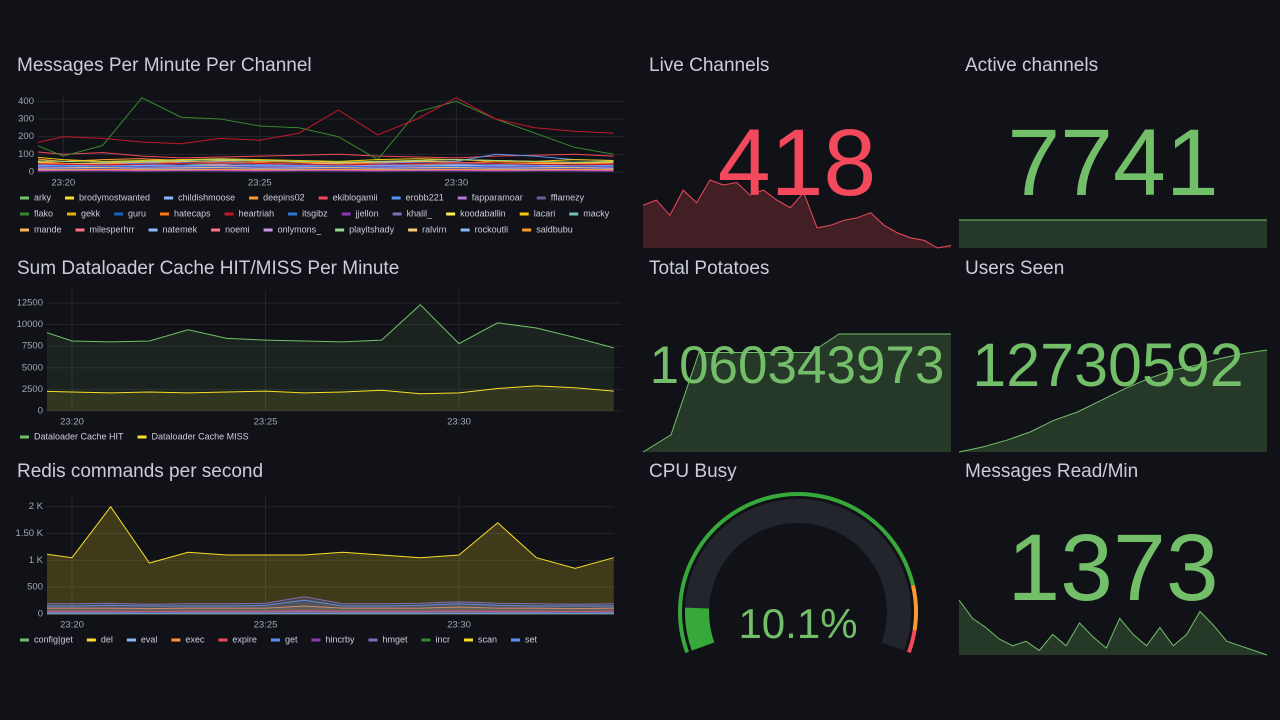 The width and height of the screenshot is (1280, 720). Describe the element at coordinates (700, 629) in the screenshot. I see `gauge-value` at that location.